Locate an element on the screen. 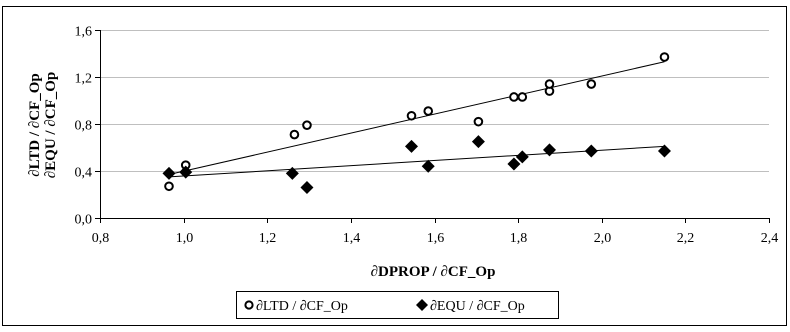 This screenshot has width=790, height=332. y-axis-title-line-1: ∂LTD / ∂CF_Op is located at coordinates (35, 124).